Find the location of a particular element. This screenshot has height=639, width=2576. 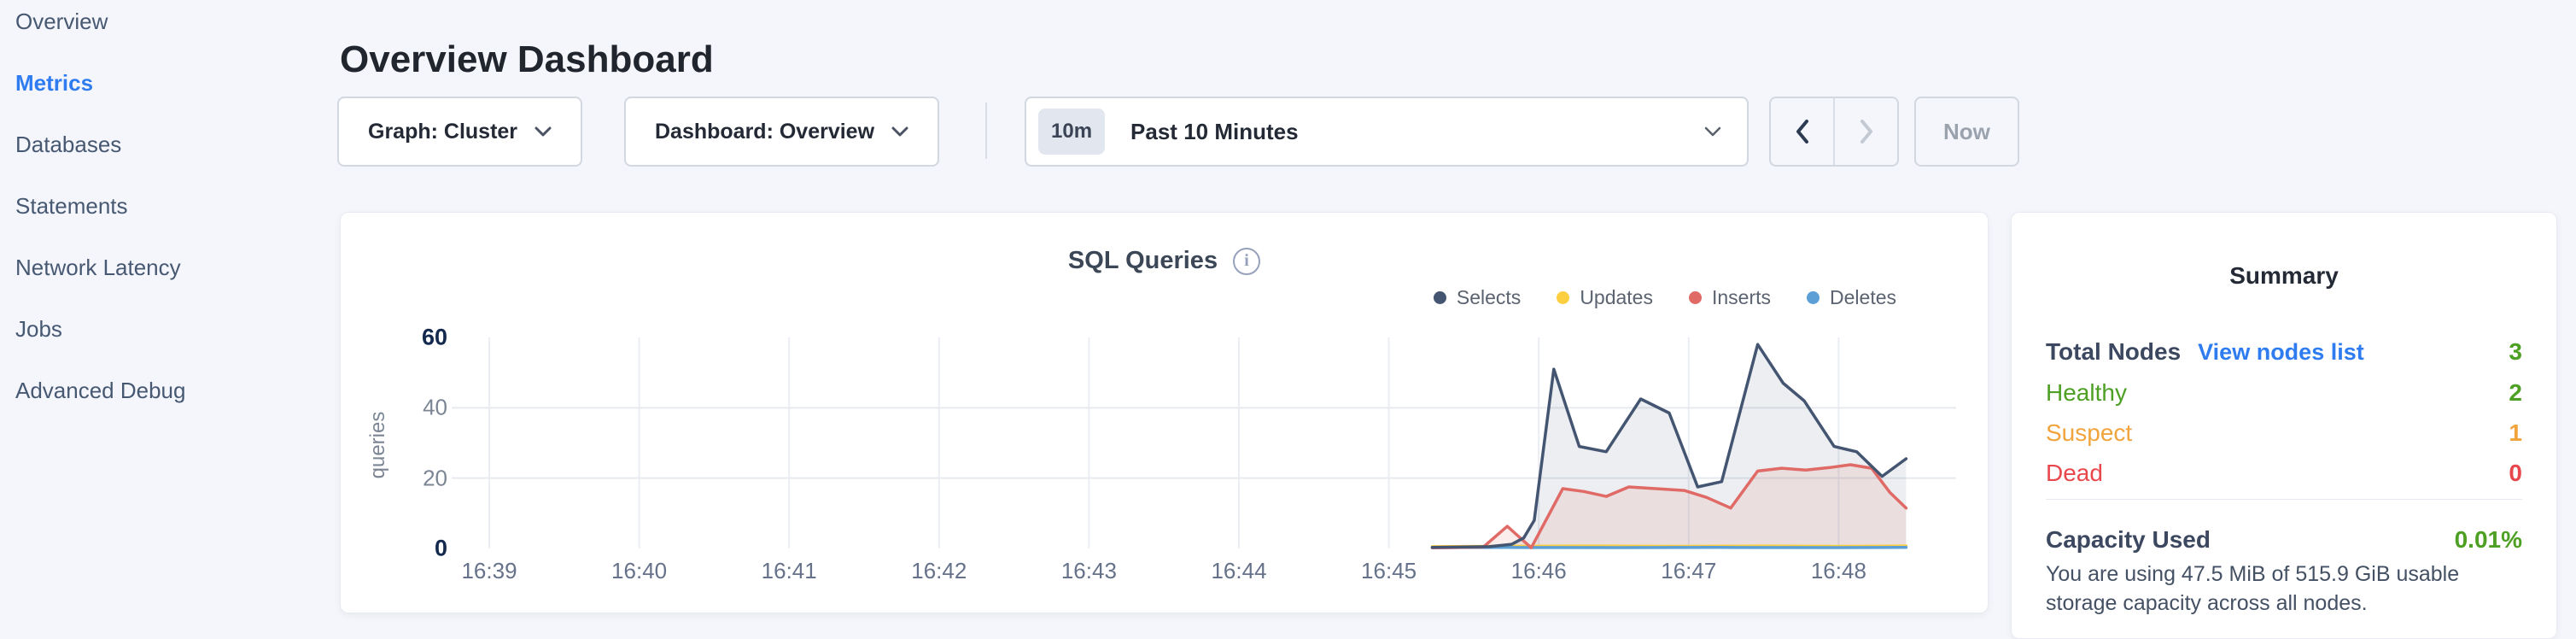

x-tick-16-44: 16:44 is located at coordinates (1238, 571).